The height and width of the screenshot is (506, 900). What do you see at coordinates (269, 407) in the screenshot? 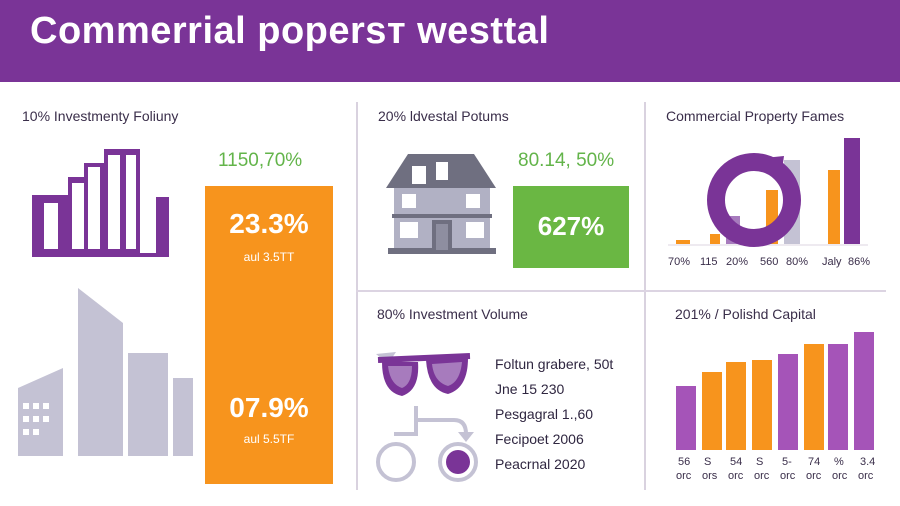
I see `panel1-box-bottom-value: 07.9%` at bounding box center [269, 407].